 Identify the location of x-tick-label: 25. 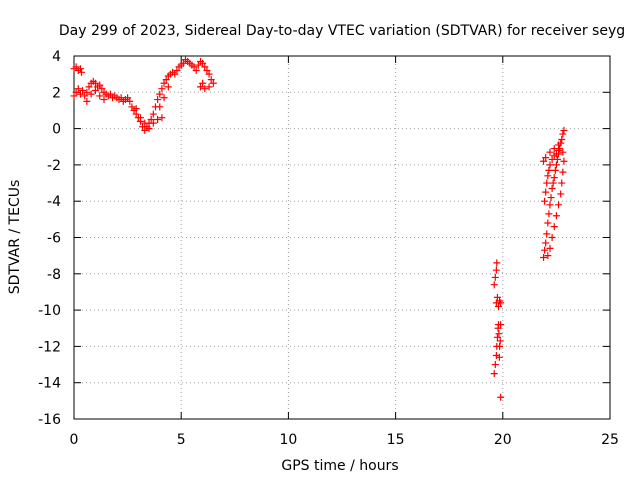
(610, 440).